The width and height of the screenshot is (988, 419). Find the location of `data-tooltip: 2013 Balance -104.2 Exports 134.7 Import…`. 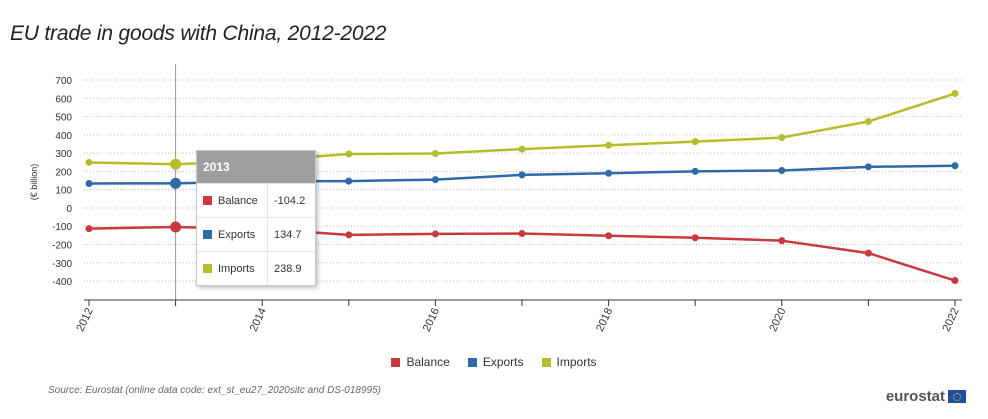

data-tooltip: 2013 Balance -104.2 Exports 134.7 Import… is located at coordinates (256, 218).